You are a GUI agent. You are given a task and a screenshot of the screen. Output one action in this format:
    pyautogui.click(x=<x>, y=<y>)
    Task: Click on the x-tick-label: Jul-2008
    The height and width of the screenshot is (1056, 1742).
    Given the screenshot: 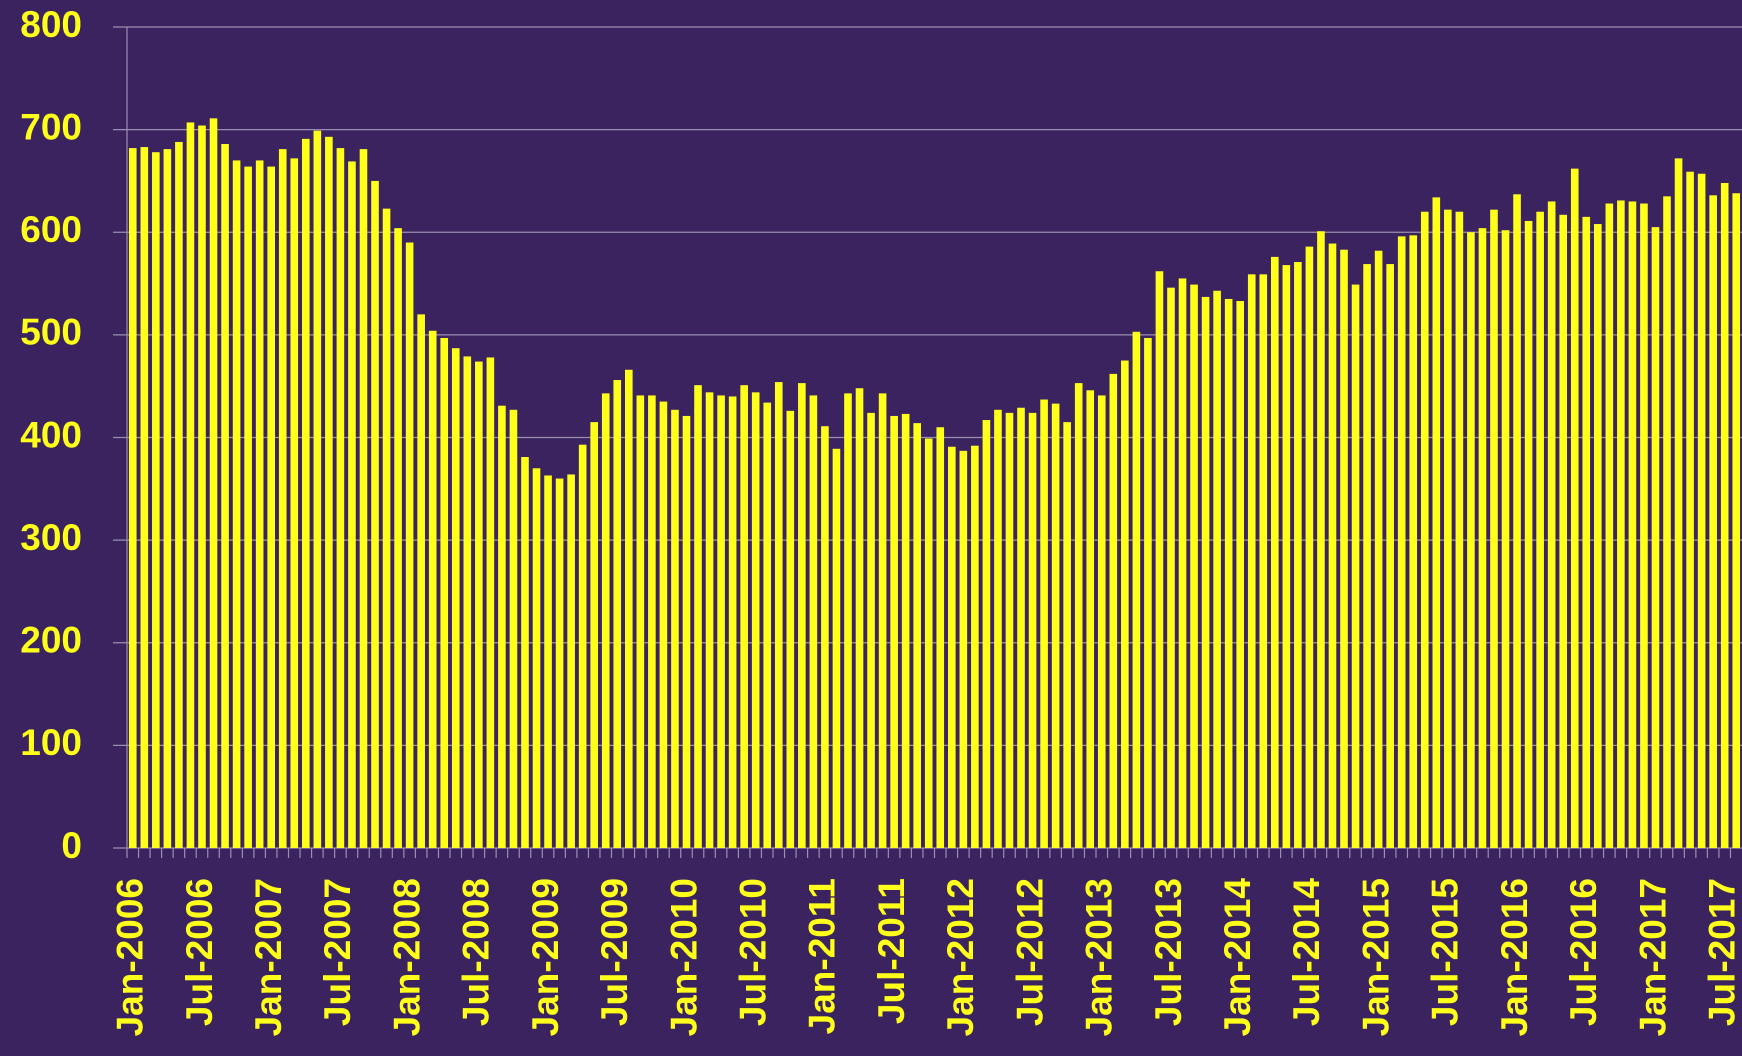 What is the action you would take?
    pyautogui.click(x=476, y=952)
    